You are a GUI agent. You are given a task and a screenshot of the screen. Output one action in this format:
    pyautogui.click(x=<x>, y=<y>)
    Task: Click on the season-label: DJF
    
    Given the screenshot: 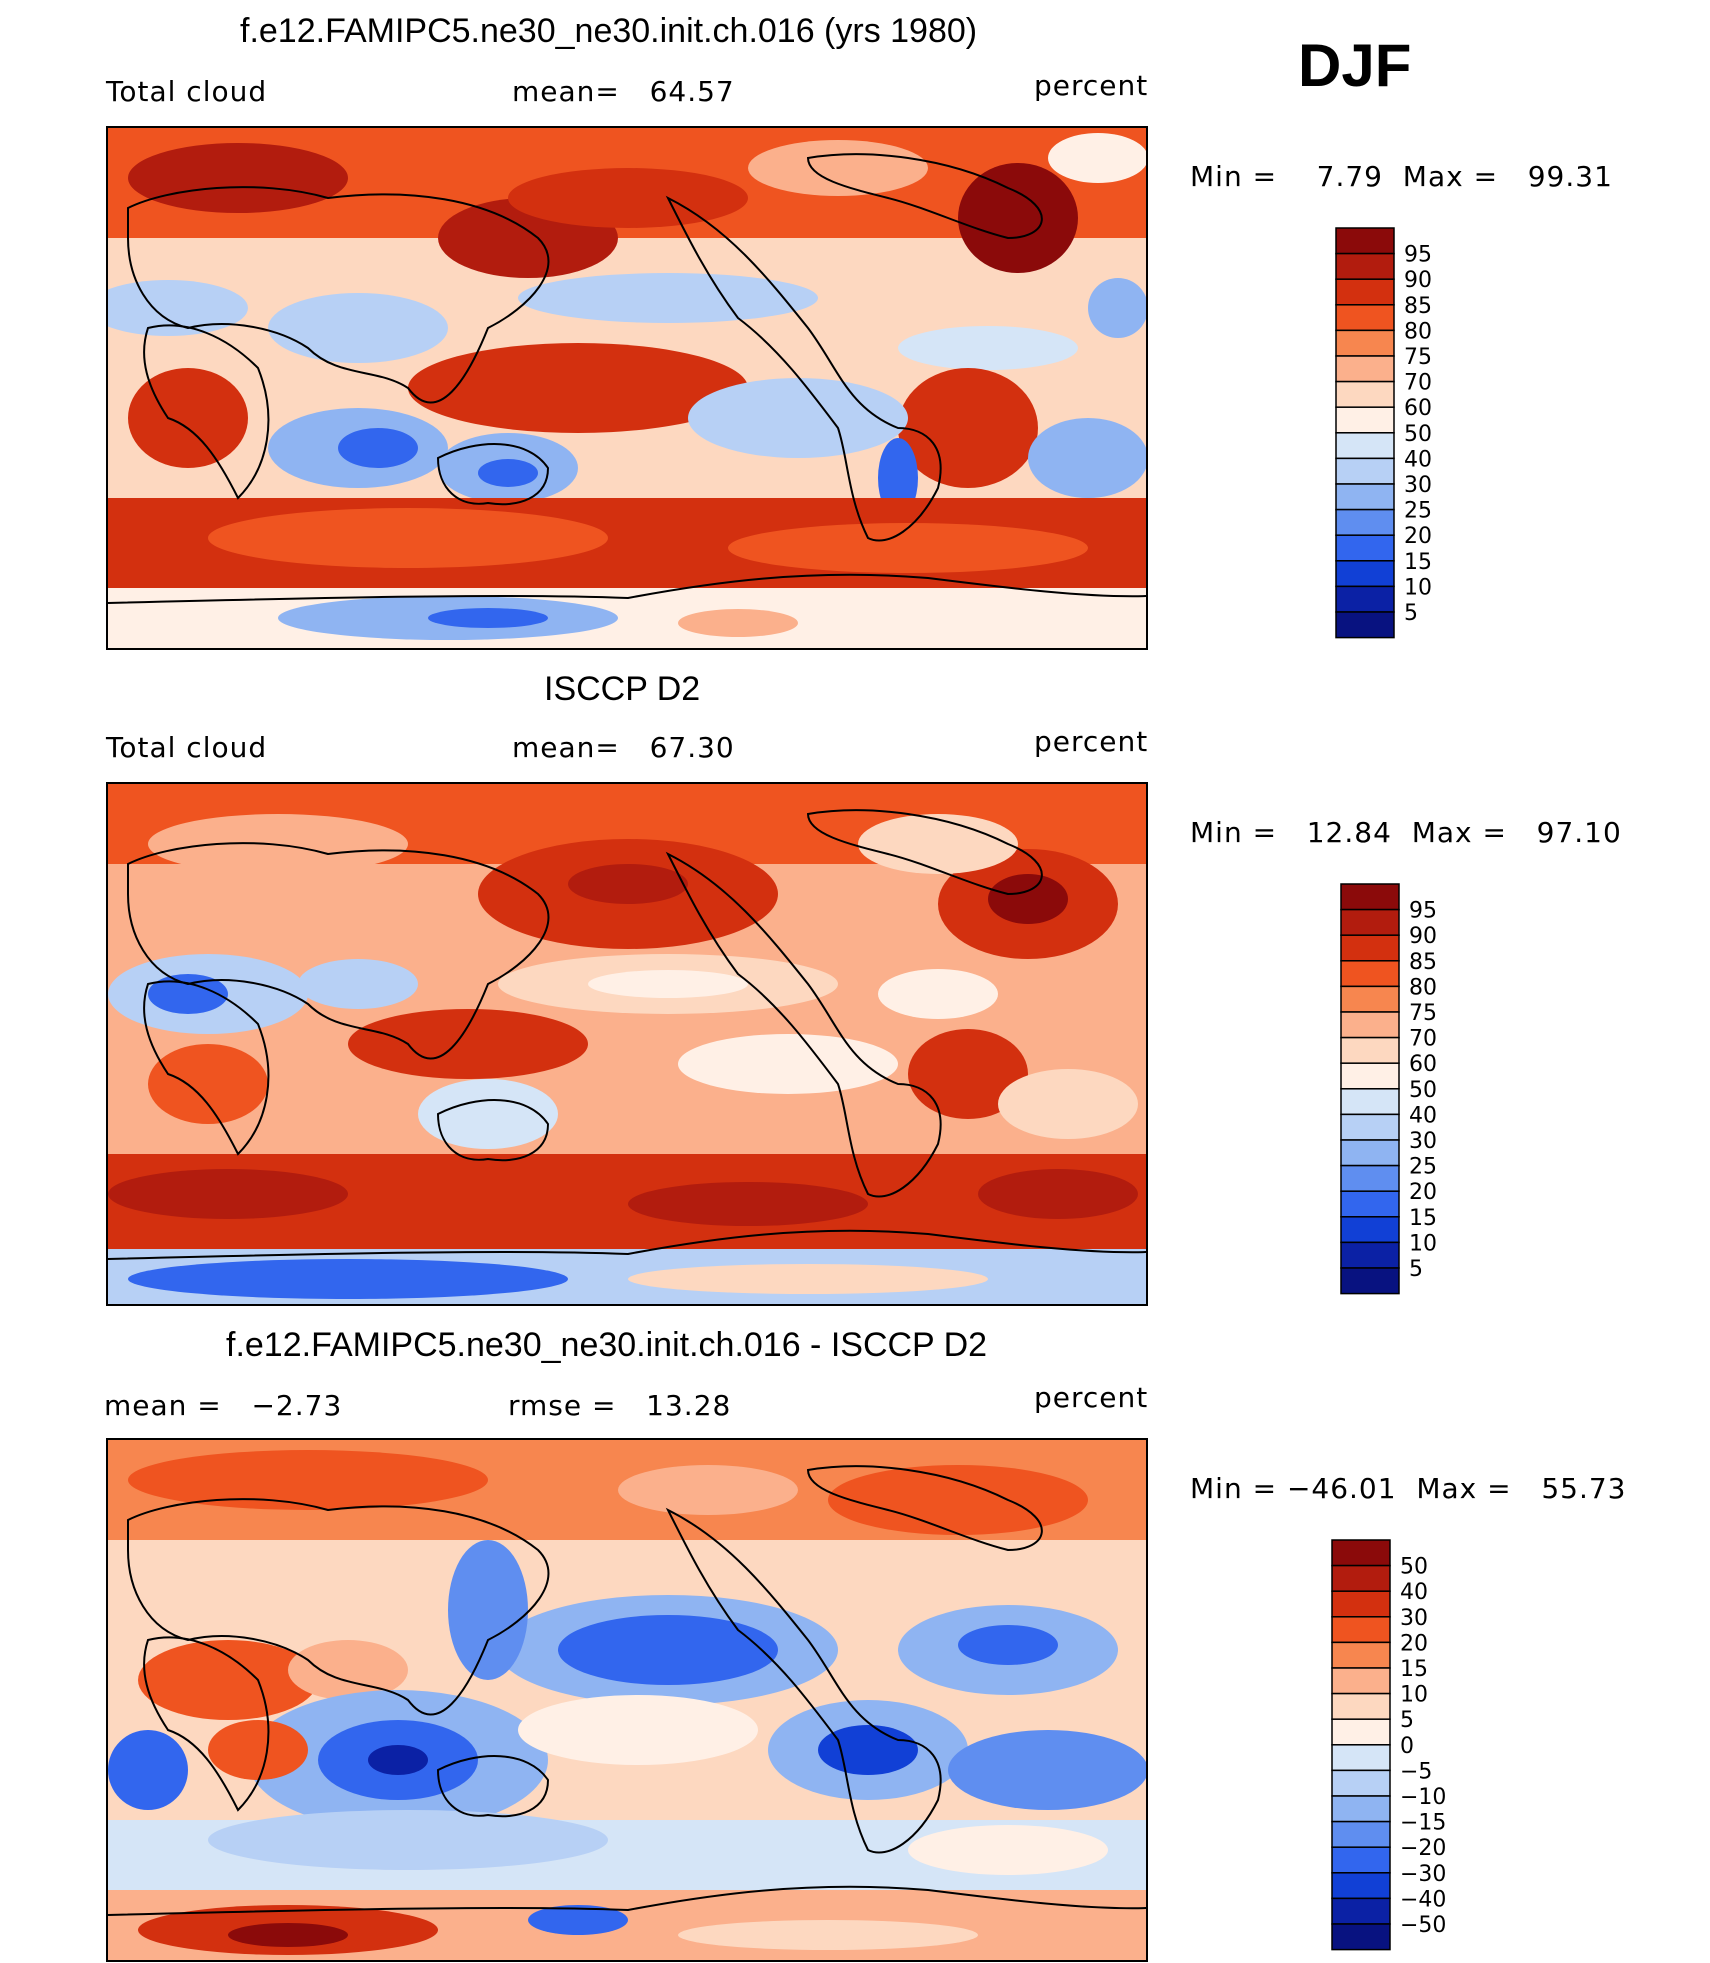 What is the action you would take?
    pyautogui.click(x=1355, y=65)
    